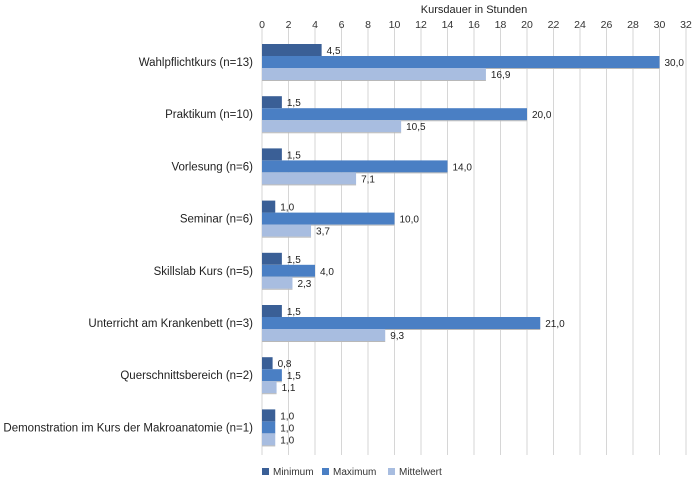 Image resolution: width=698 pixels, height=488 pixels. Describe the element at coordinates (212, 167) in the screenshot. I see `category-label: Vorlesung (n=6)` at that location.